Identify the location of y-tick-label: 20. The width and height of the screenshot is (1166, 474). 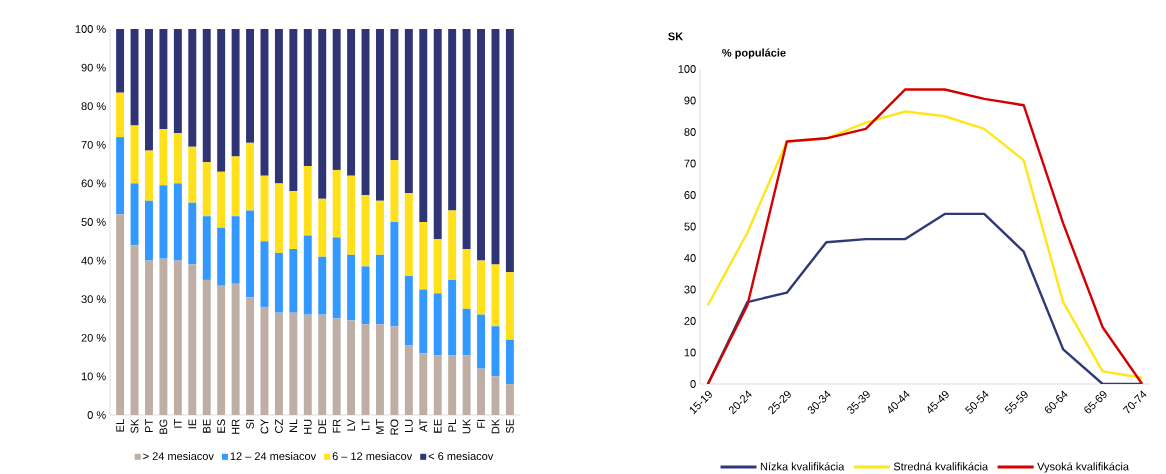
(690, 321).